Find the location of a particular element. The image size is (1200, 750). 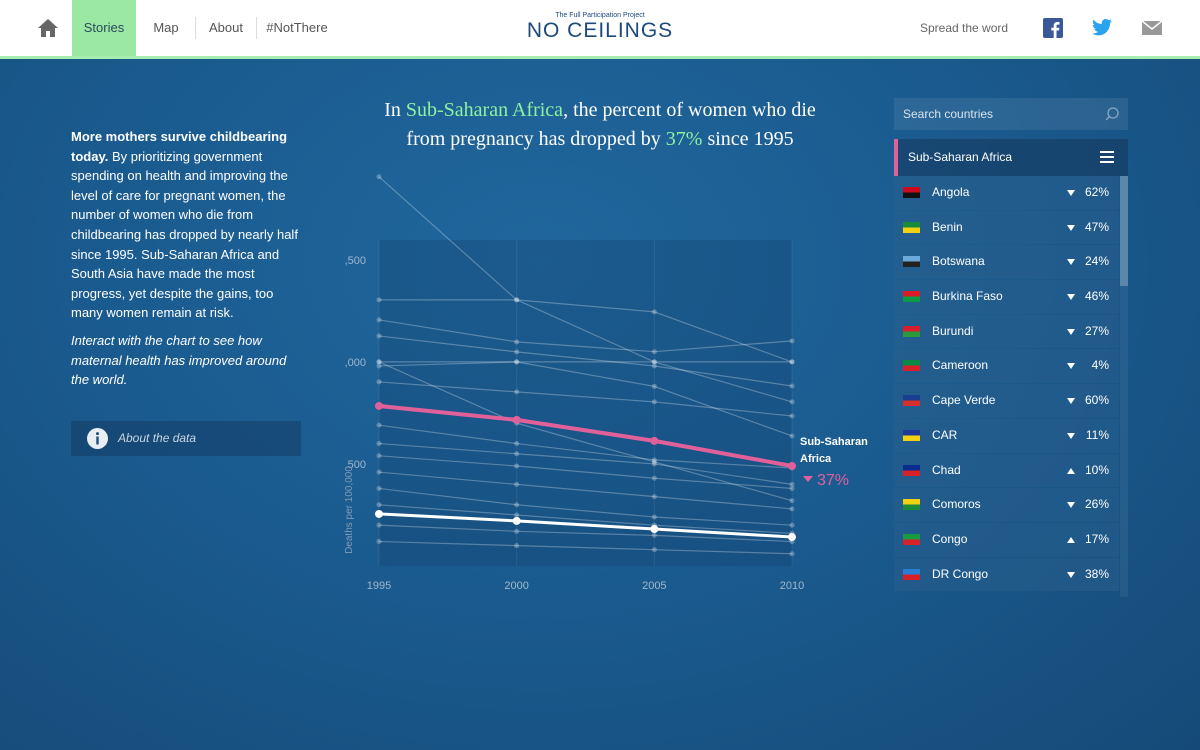

headline-region: Sub-Saharan Africa is located at coordinates (484, 110).